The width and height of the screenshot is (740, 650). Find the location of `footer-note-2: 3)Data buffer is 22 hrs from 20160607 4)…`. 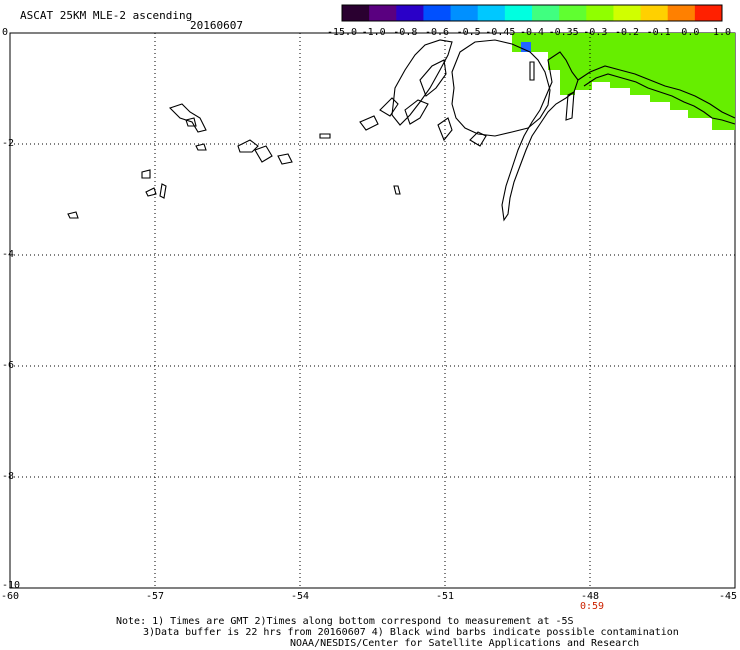

footer-note-2: 3)Data buffer is 22 hrs from 20160607 4)… is located at coordinates (411, 632).